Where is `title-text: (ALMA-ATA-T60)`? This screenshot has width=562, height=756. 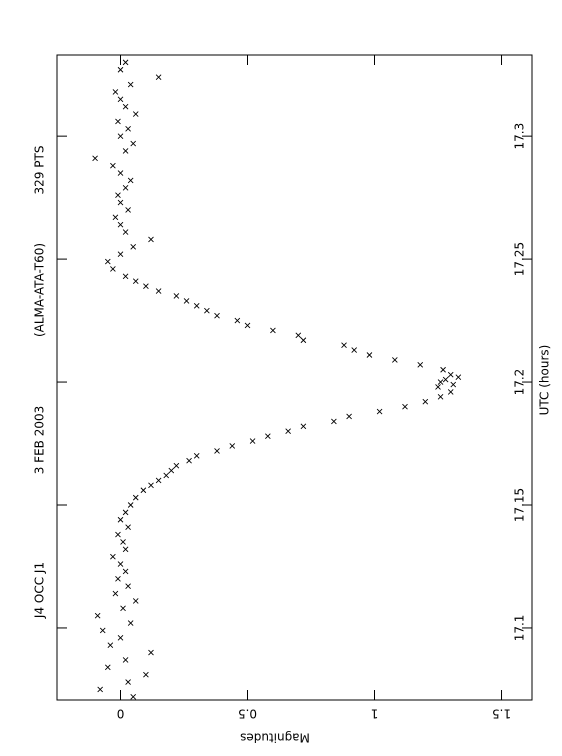 title-text: (ALMA-ATA-T60) is located at coordinates (40, 290).